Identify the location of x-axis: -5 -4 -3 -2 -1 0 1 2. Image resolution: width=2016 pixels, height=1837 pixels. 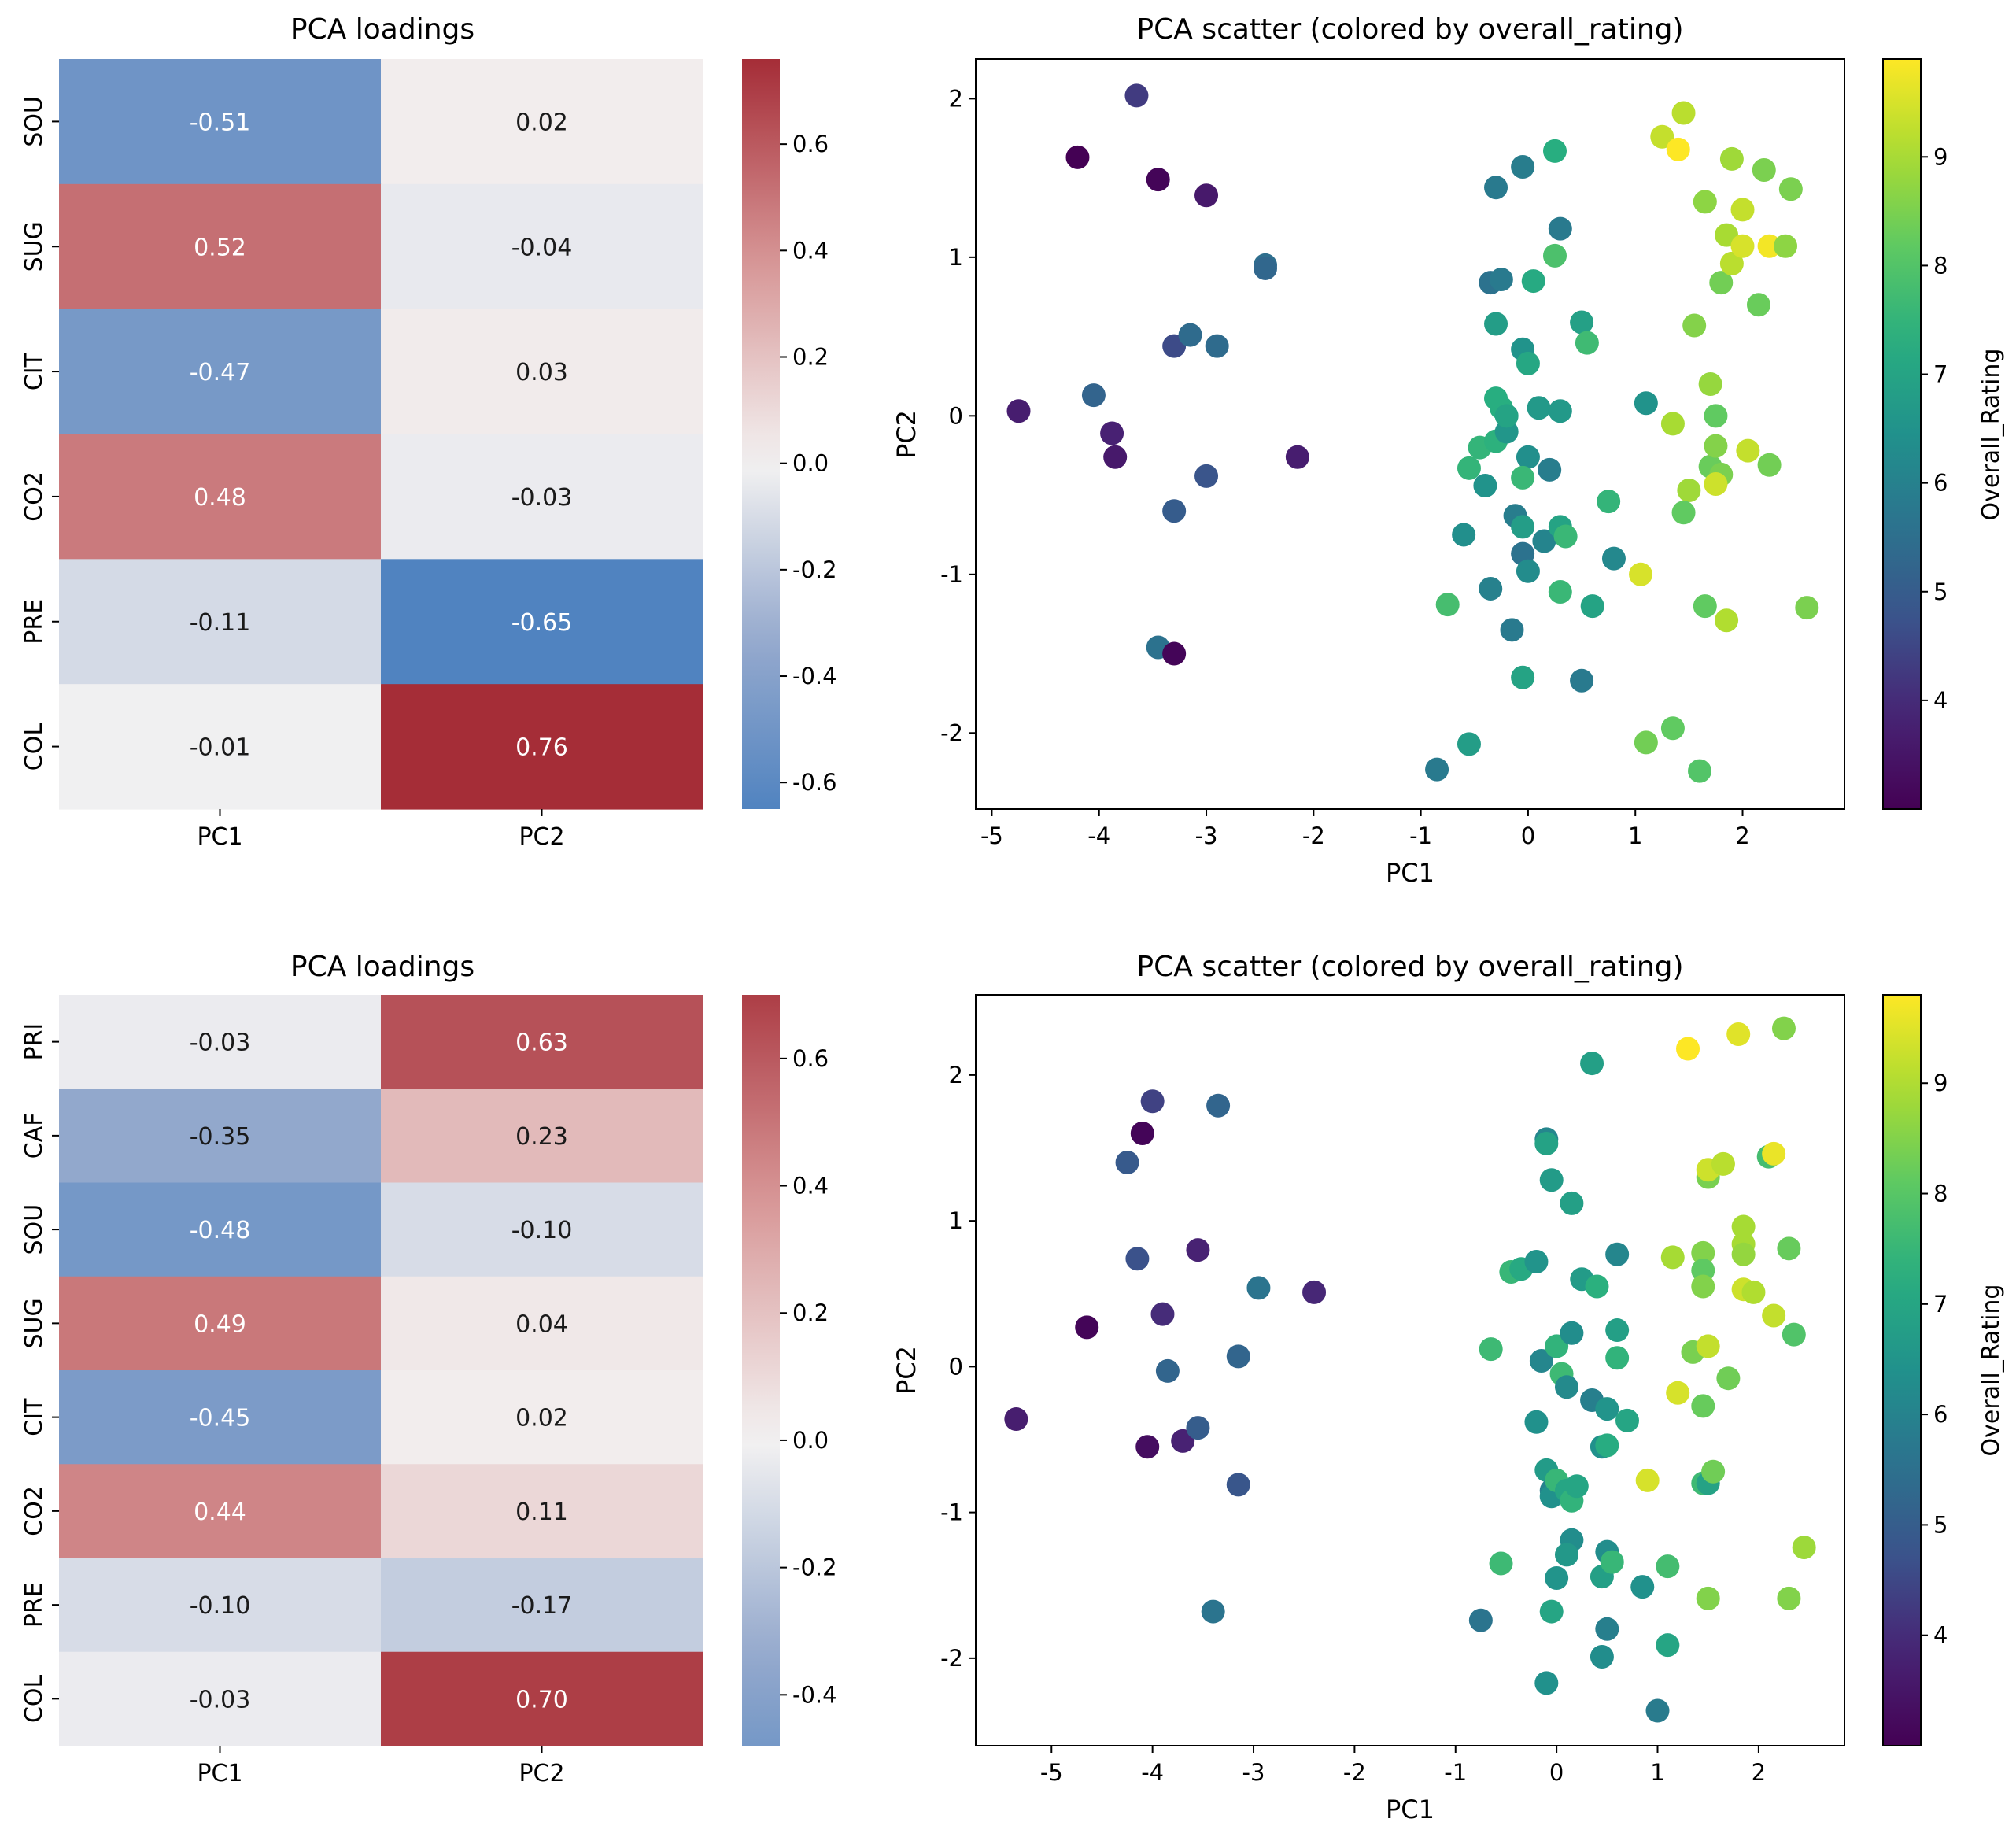
(1365, 829).